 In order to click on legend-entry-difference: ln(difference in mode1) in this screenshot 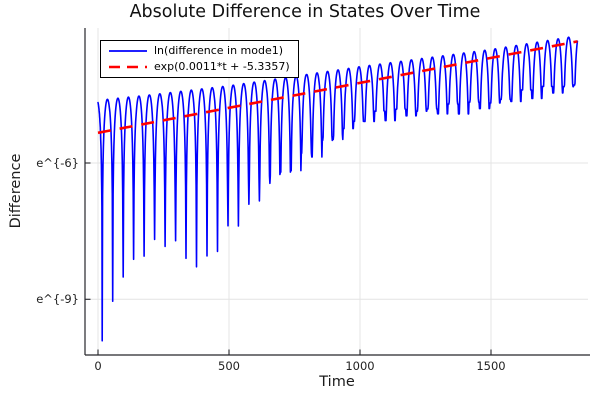, I will do `click(200, 51)`.